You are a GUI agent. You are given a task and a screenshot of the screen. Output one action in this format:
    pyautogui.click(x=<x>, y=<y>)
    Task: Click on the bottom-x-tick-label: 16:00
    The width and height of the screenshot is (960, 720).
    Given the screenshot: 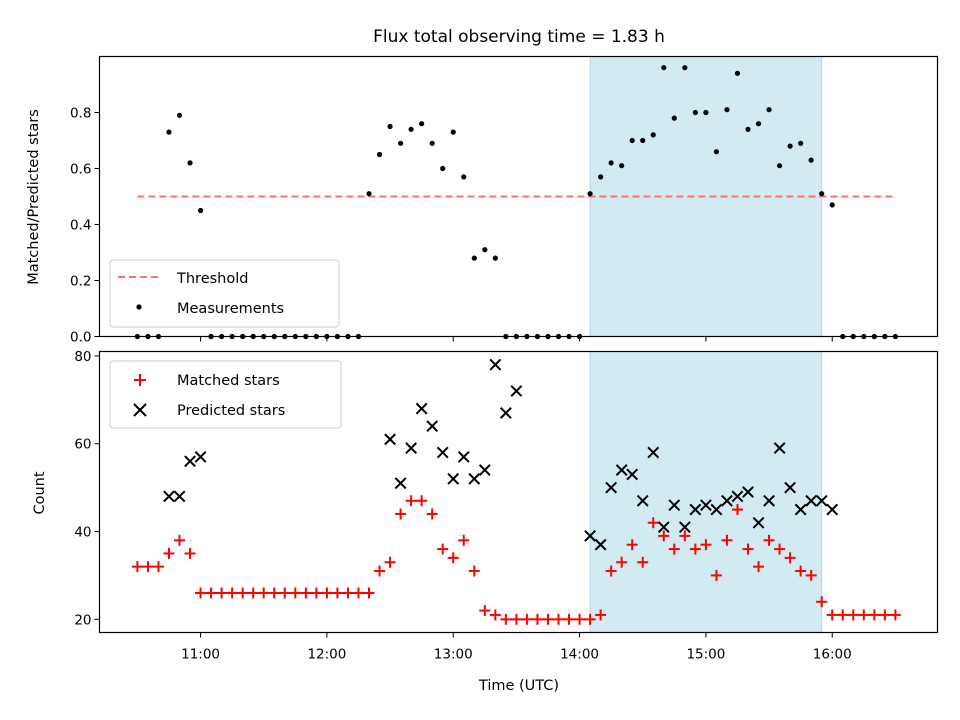 What is the action you would take?
    pyautogui.click(x=832, y=655)
    